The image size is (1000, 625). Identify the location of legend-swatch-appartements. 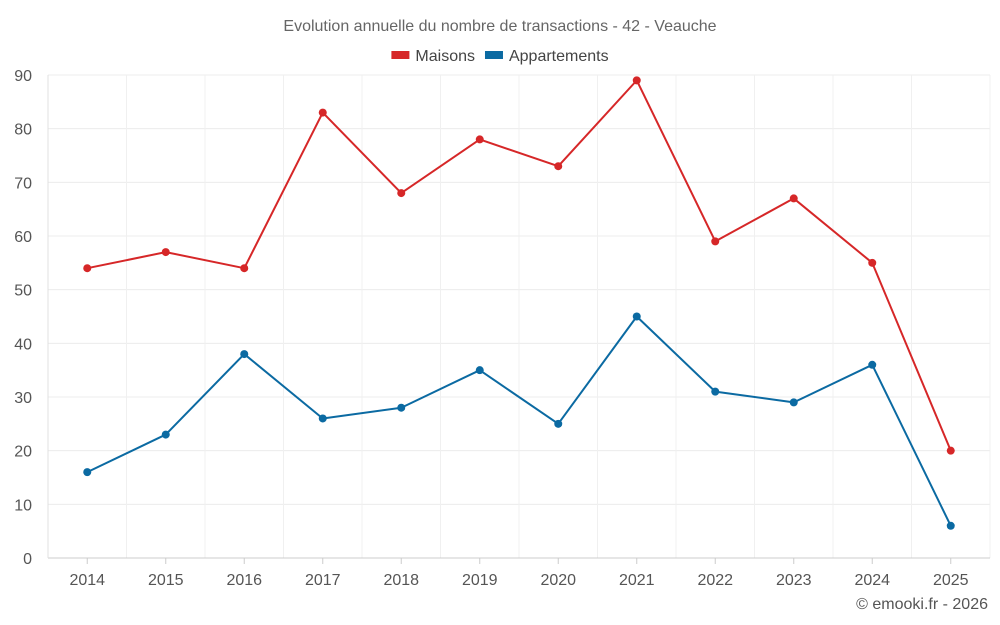
(493, 55).